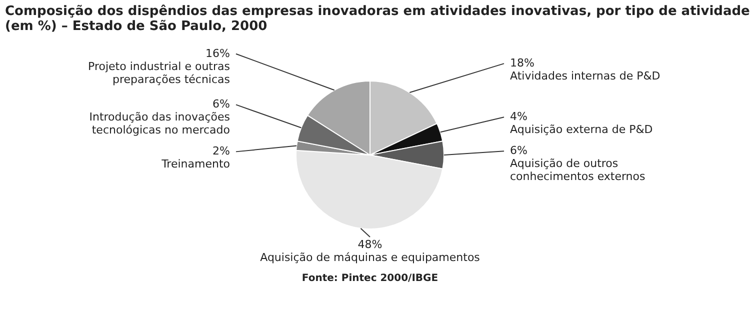 This screenshot has height=325, width=750. Describe the element at coordinates (377, 19) in the screenshot. I see `chart-title: Composição dos dispêndios das empresas inovadoras em atividades inovativas, por tipo de atividade (em %) – Estado de São Paulo, 2000` at that location.